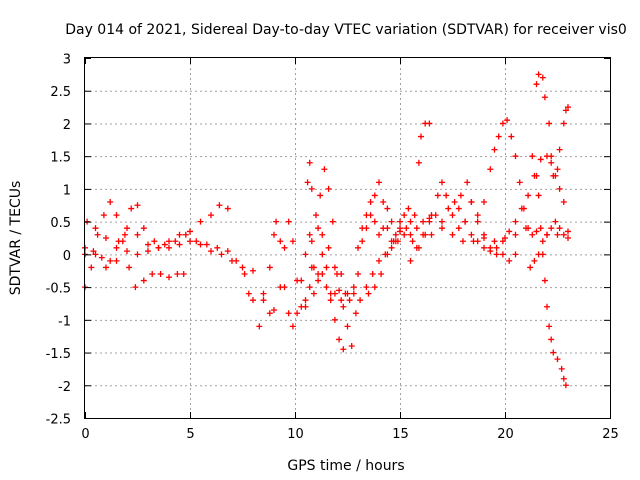 The height and width of the screenshot is (480, 640). Describe the element at coordinates (610, 434) in the screenshot. I see `x-tick-label: 25` at that location.